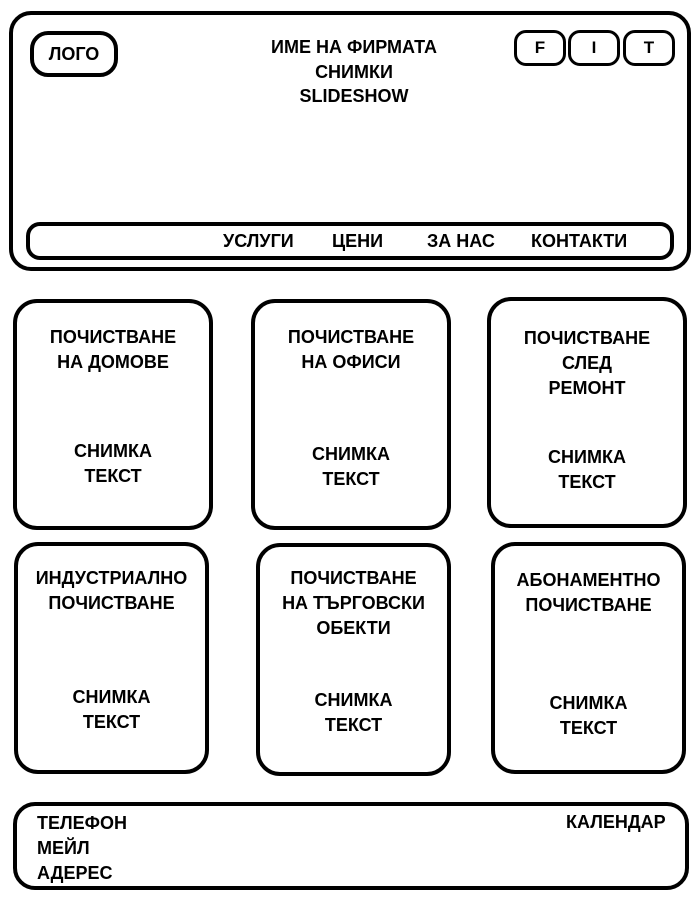 This screenshot has width=700, height=900. I want to click on service-card-industrial: ИНДУСТРИАЛНО ПОЧИСТВАНЕ СНИМКА ТЕКСТ, so click(111, 658).